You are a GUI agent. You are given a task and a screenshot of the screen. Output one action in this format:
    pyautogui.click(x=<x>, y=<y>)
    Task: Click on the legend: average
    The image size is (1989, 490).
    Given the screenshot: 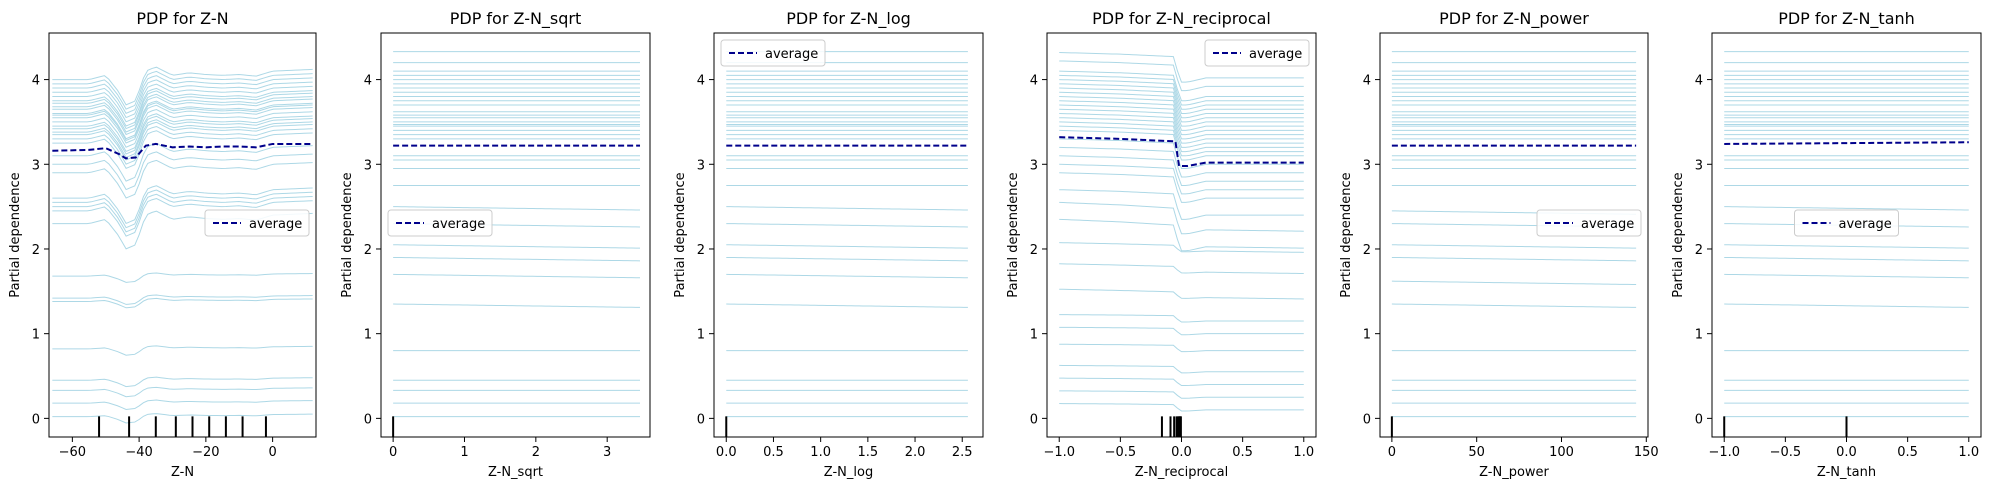 What is the action you would take?
    pyautogui.click(x=257, y=223)
    